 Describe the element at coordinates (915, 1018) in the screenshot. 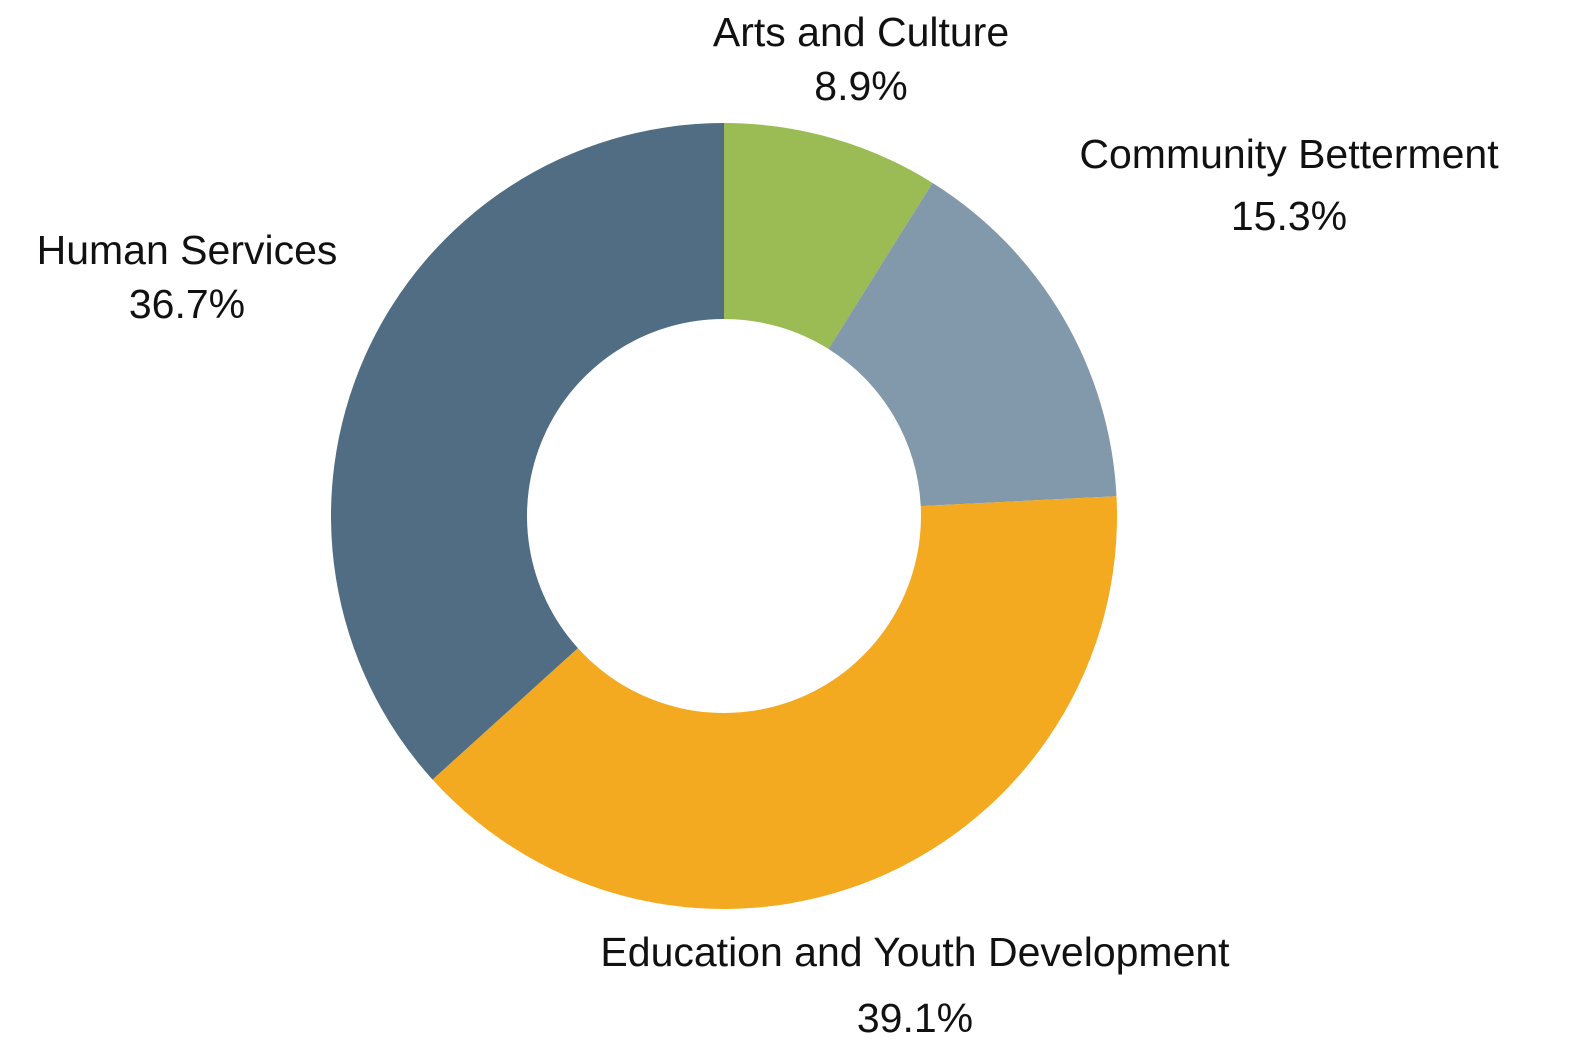

I see `slice-value-label: 39.1%` at that location.